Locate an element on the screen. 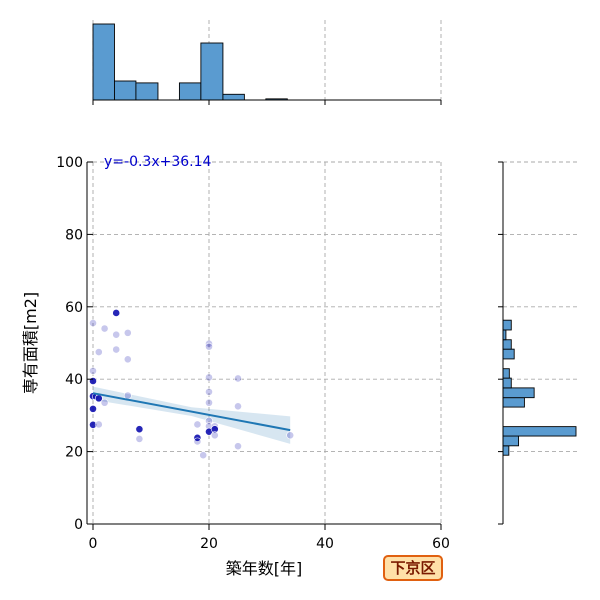 The image size is (600, 600). y-tick-label: 80 is located at coordinates (74, 235).